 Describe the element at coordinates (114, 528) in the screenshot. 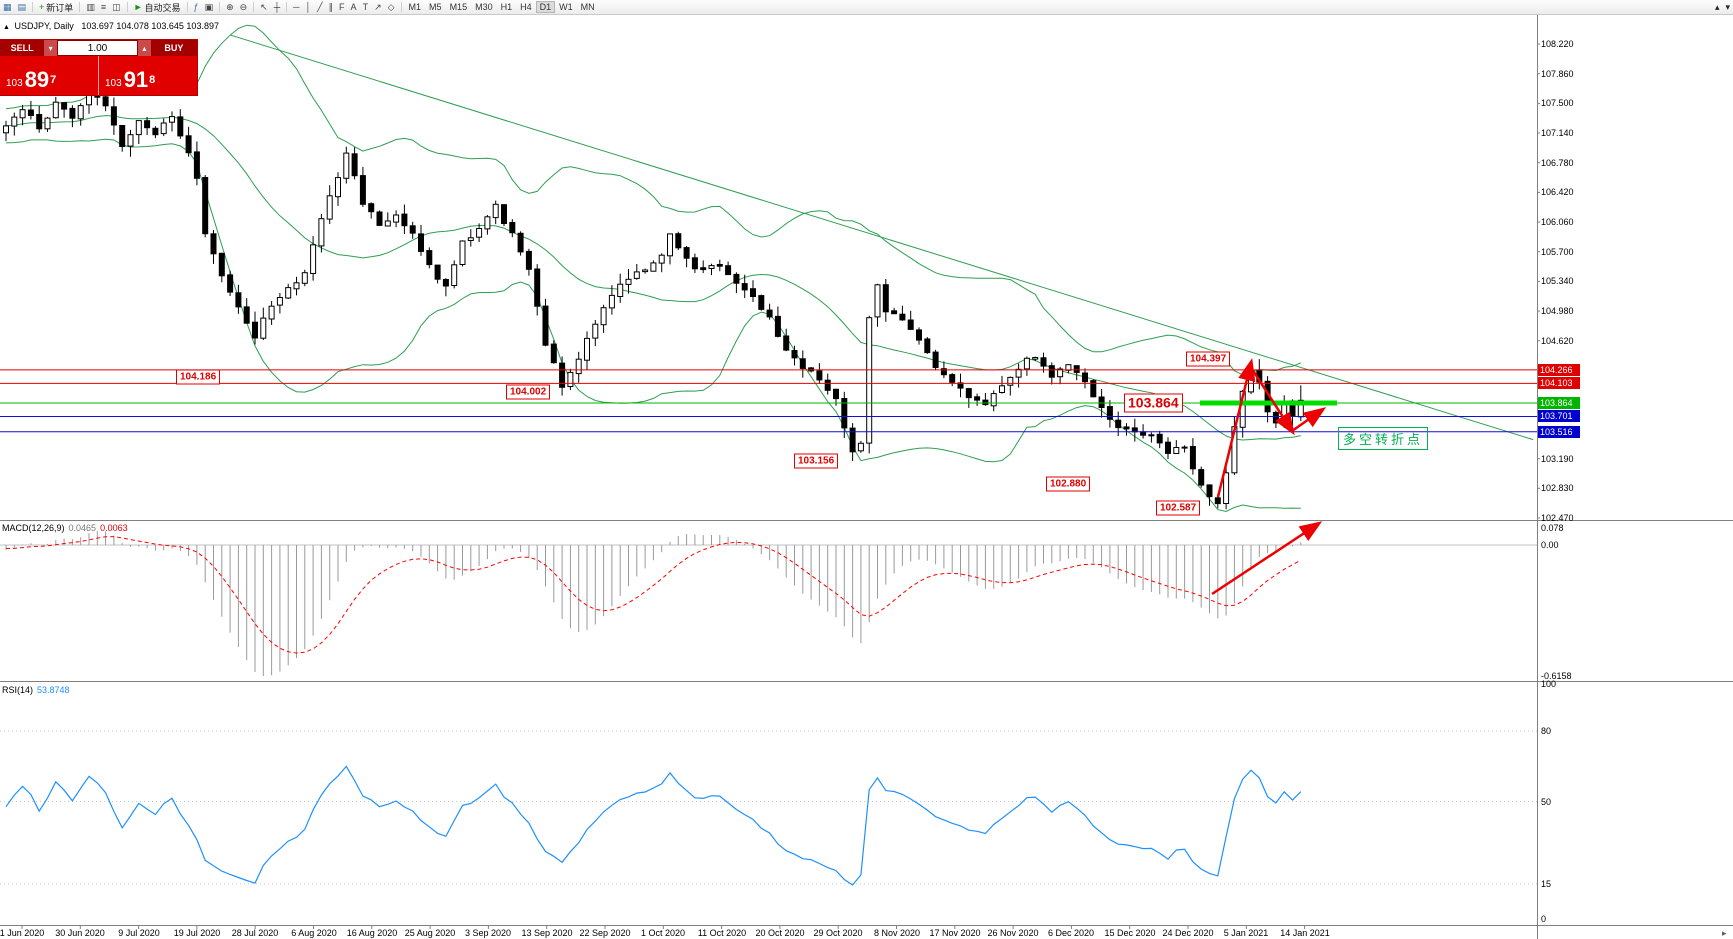

I see `macd-signal-value: 0.0063` at that location.